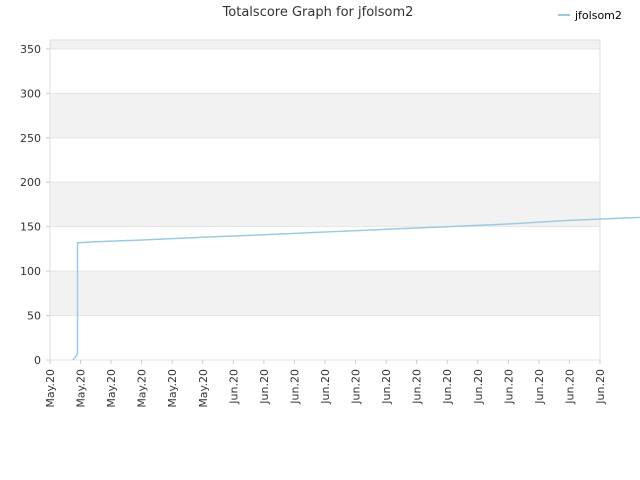 The height and width of the screenshot is (480, 640). What do you see at coordinates (30, 49) in the screenshot?
I see `y-tick-label: 350` at bounding box center [30, 49].